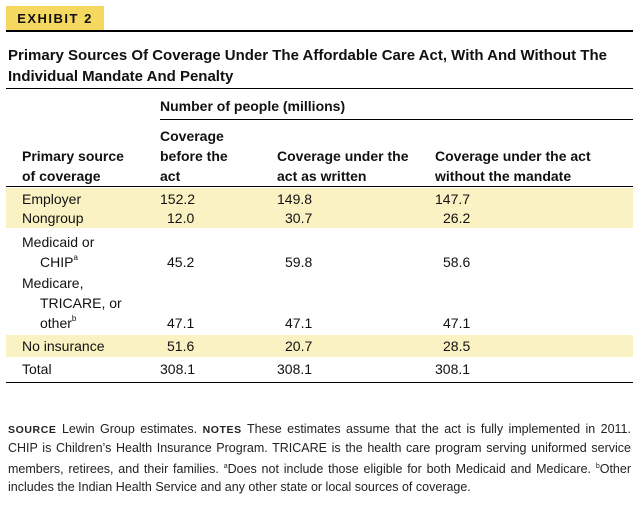 This screenshot has height=521, width=639. I want to click on row-label-medicare-line3: otherb, so click(58, 323).